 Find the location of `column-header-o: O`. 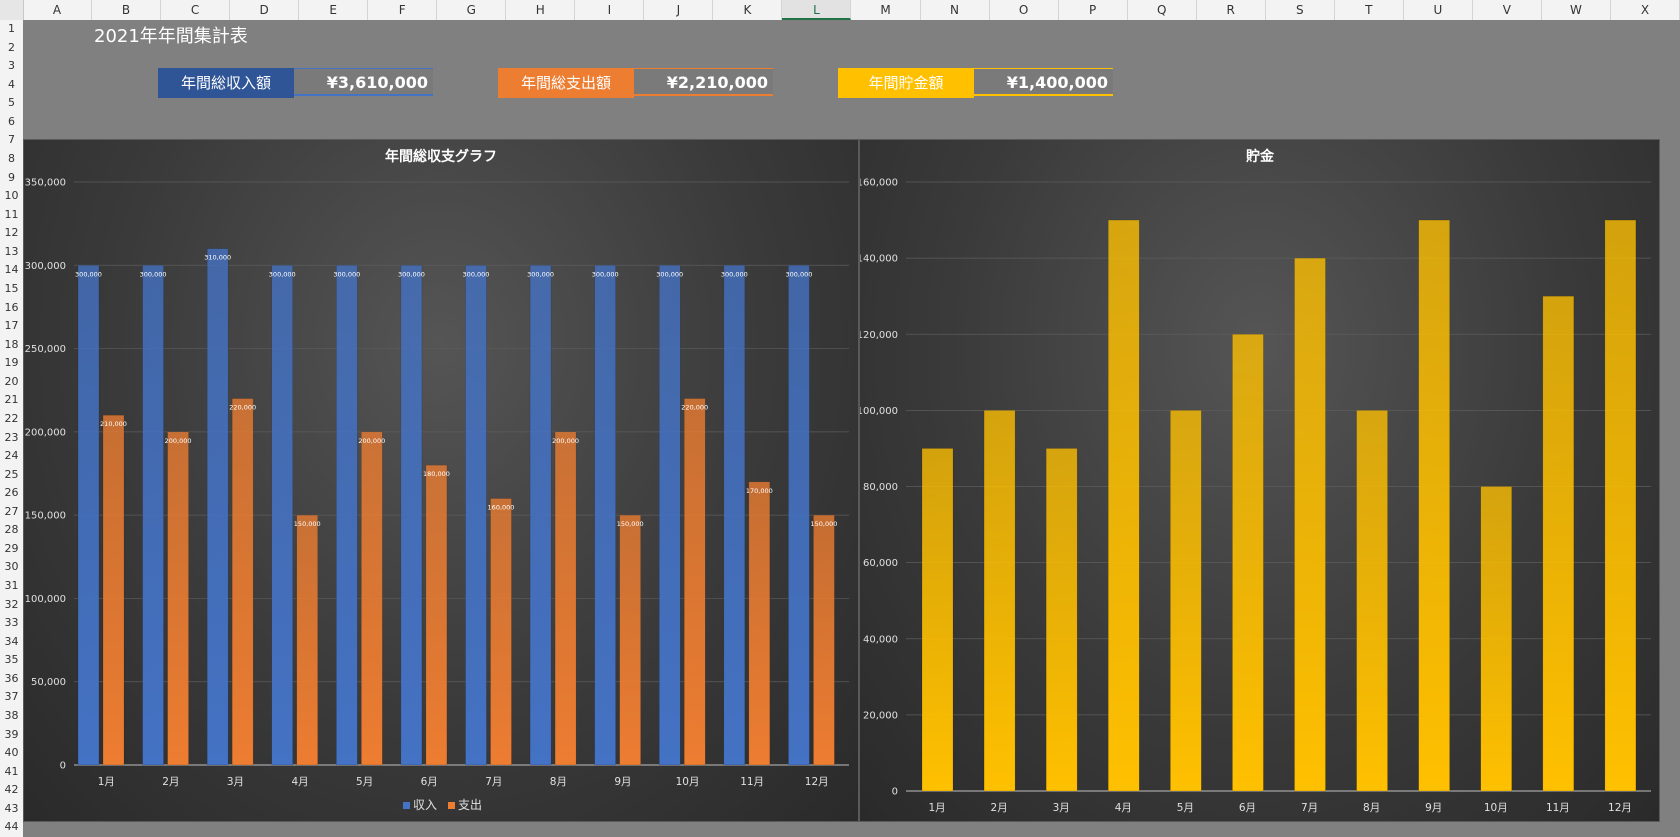

column-header-o: O is located at coordinates (1024, 10).